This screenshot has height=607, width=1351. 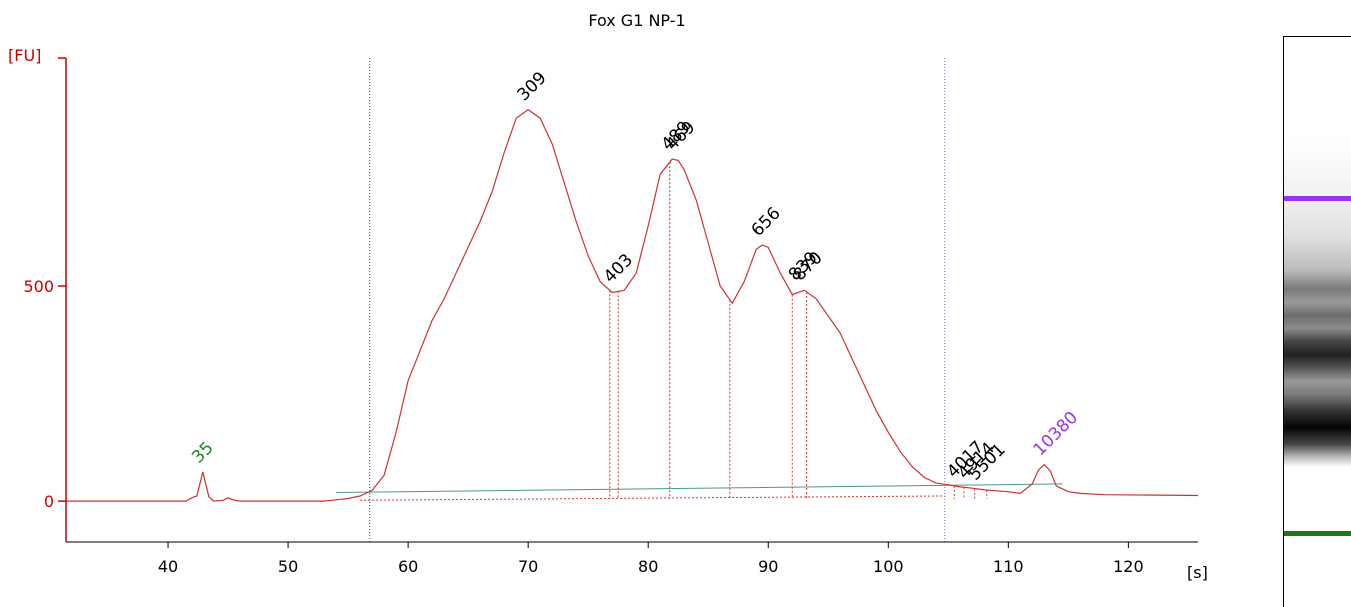 What do you see at coordinates (768, 566) in the screenshot?
I see `x-tick-label: 90` at bounding box center [768, 566].